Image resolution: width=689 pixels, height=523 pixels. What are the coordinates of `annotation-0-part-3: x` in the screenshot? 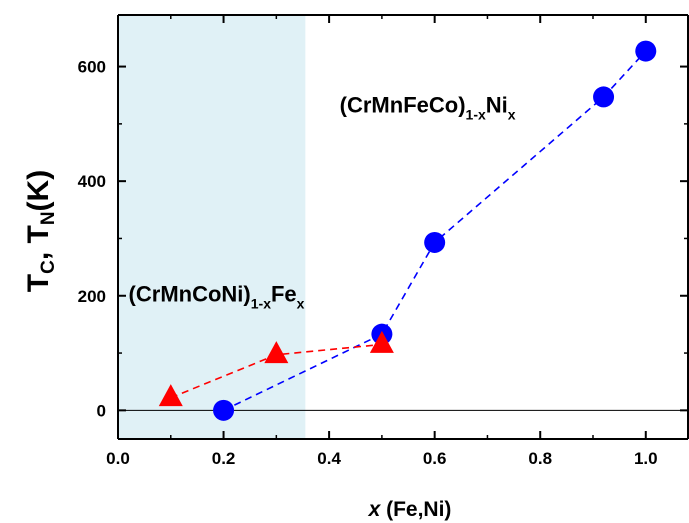 It's located at (512, 114).